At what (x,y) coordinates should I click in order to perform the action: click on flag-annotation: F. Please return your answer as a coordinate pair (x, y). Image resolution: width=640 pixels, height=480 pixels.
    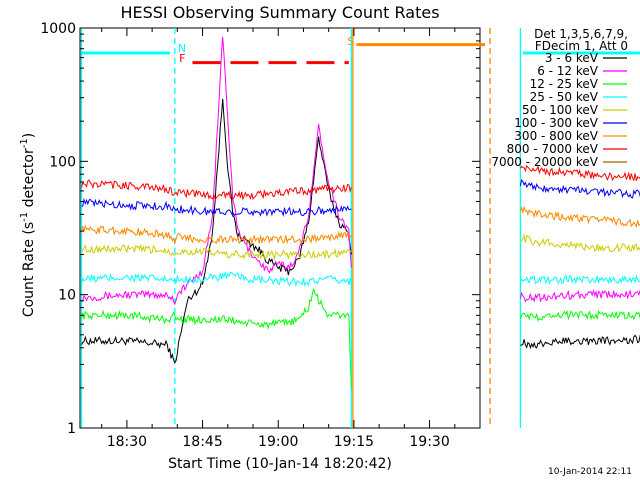
    Looking at the image, I should click on (182, 58).